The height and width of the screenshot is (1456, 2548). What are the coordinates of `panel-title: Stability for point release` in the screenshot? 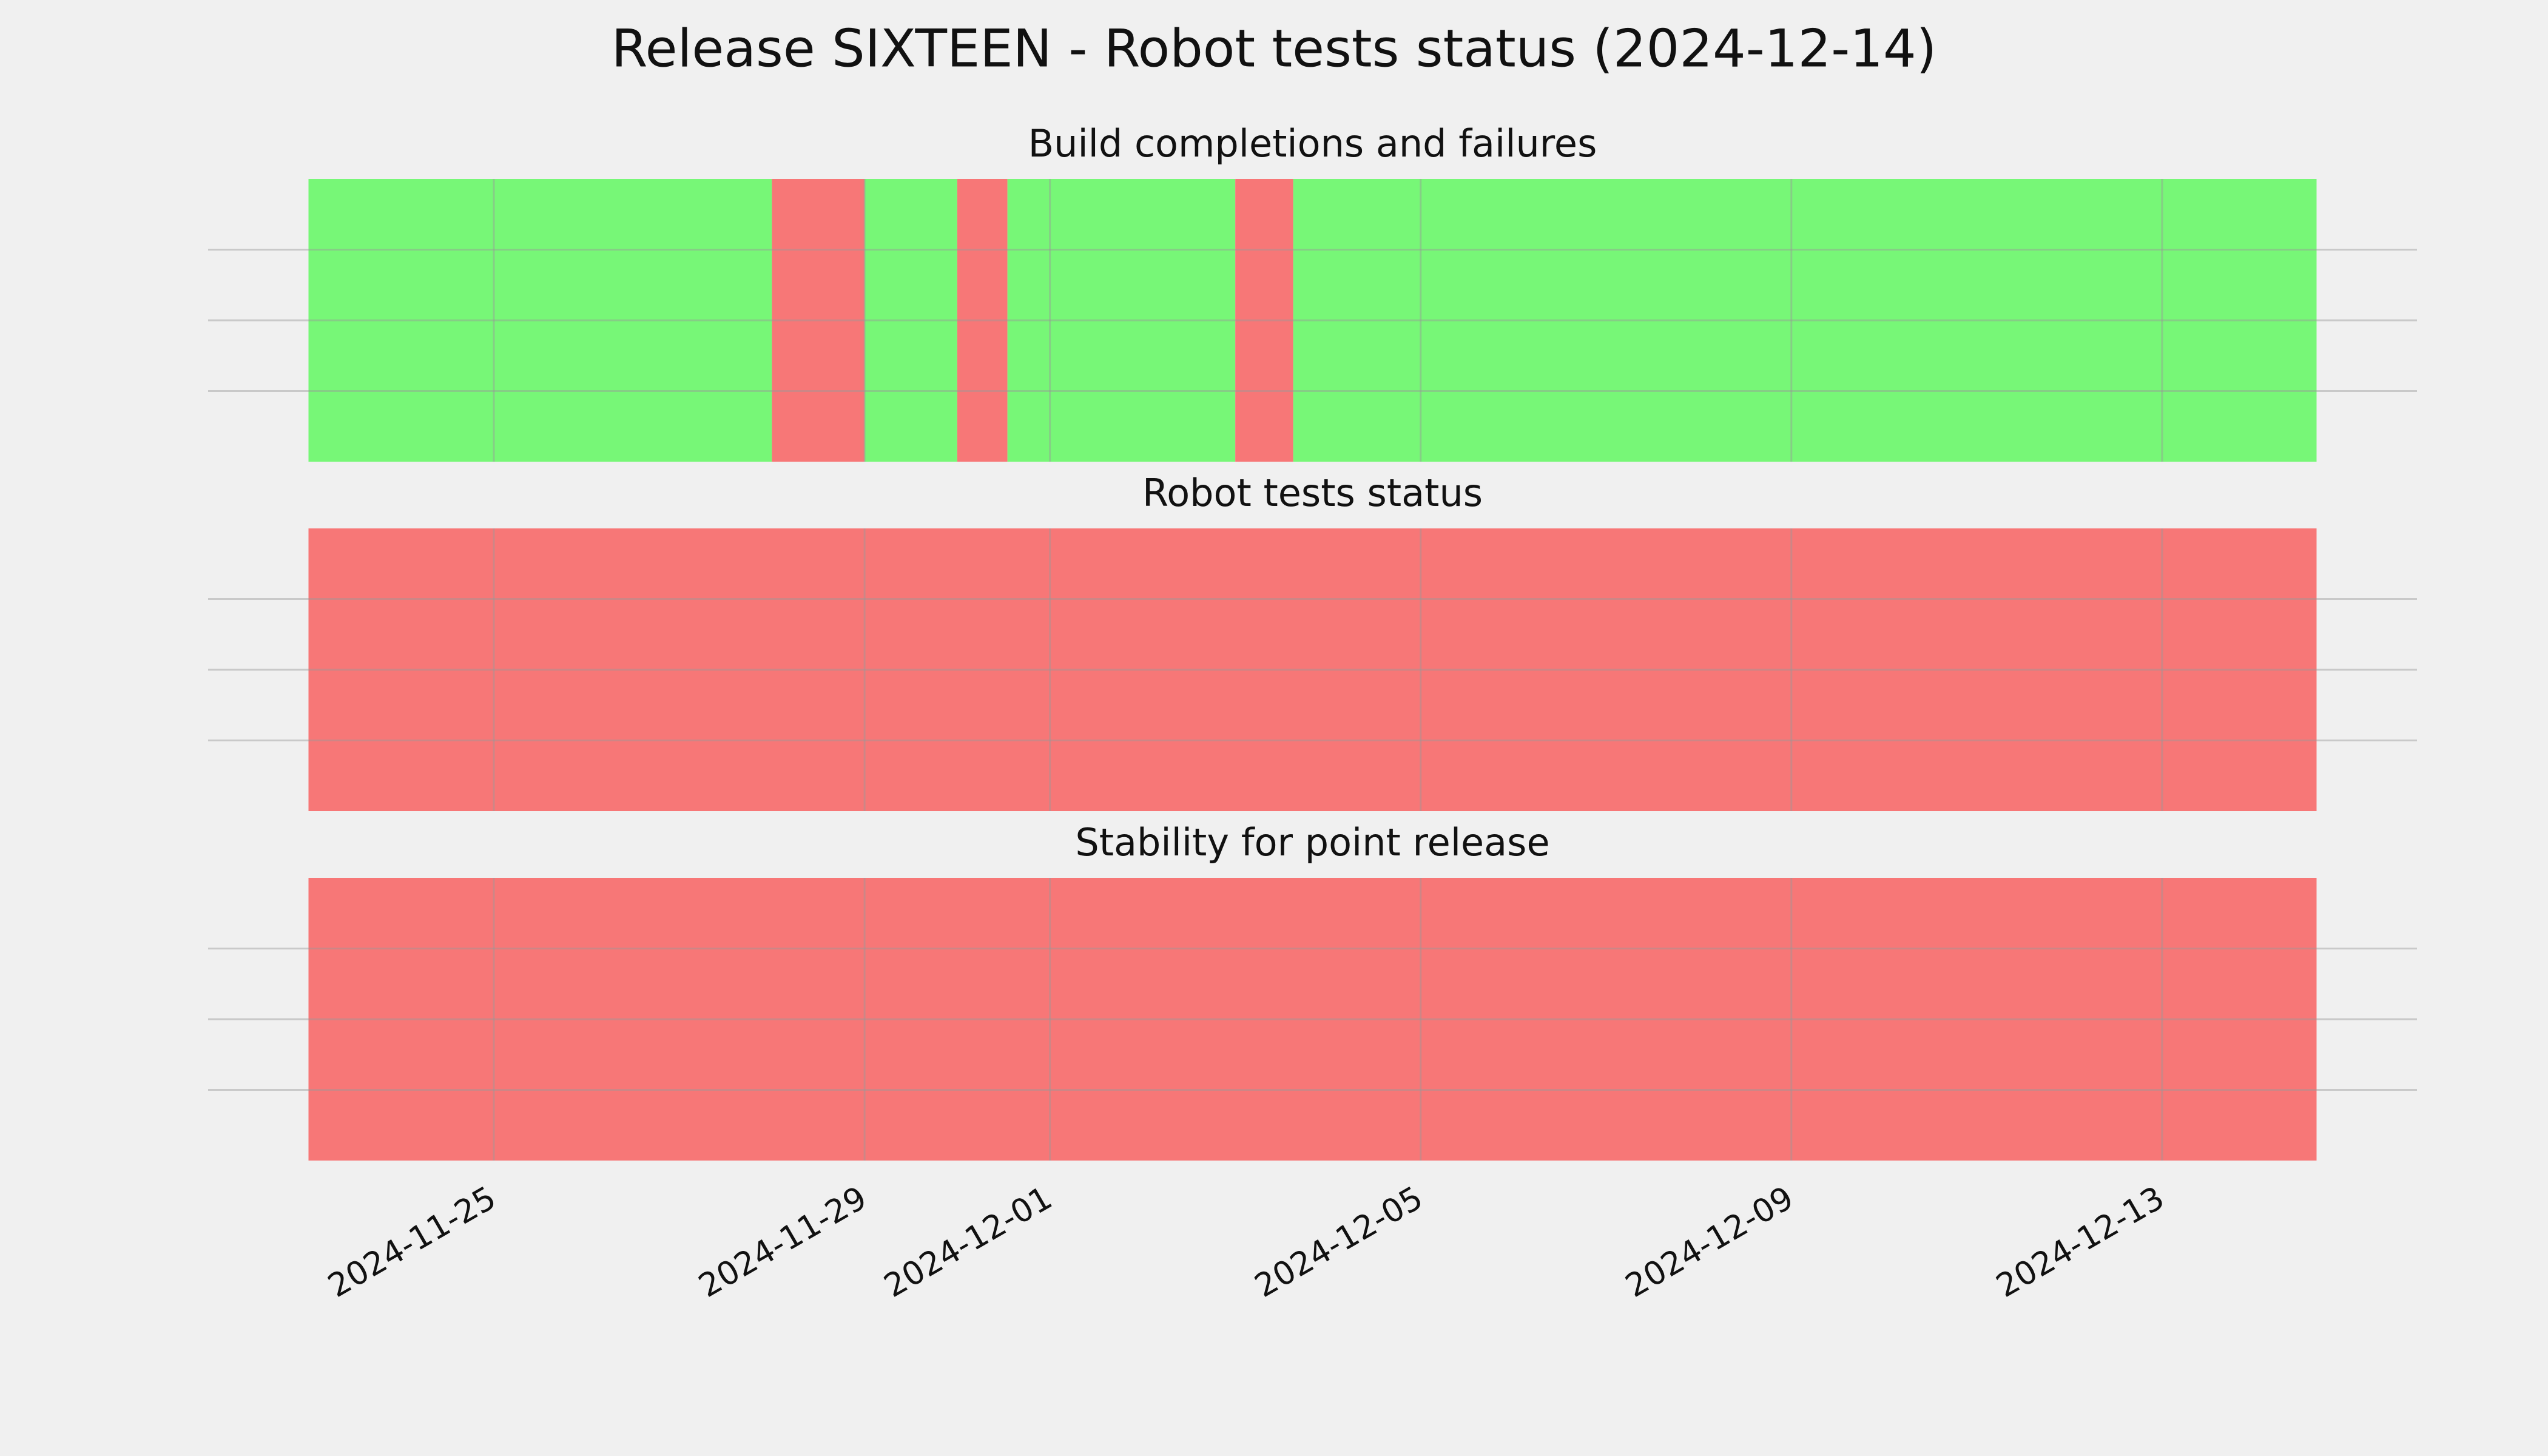 It's located at (1312, 842).